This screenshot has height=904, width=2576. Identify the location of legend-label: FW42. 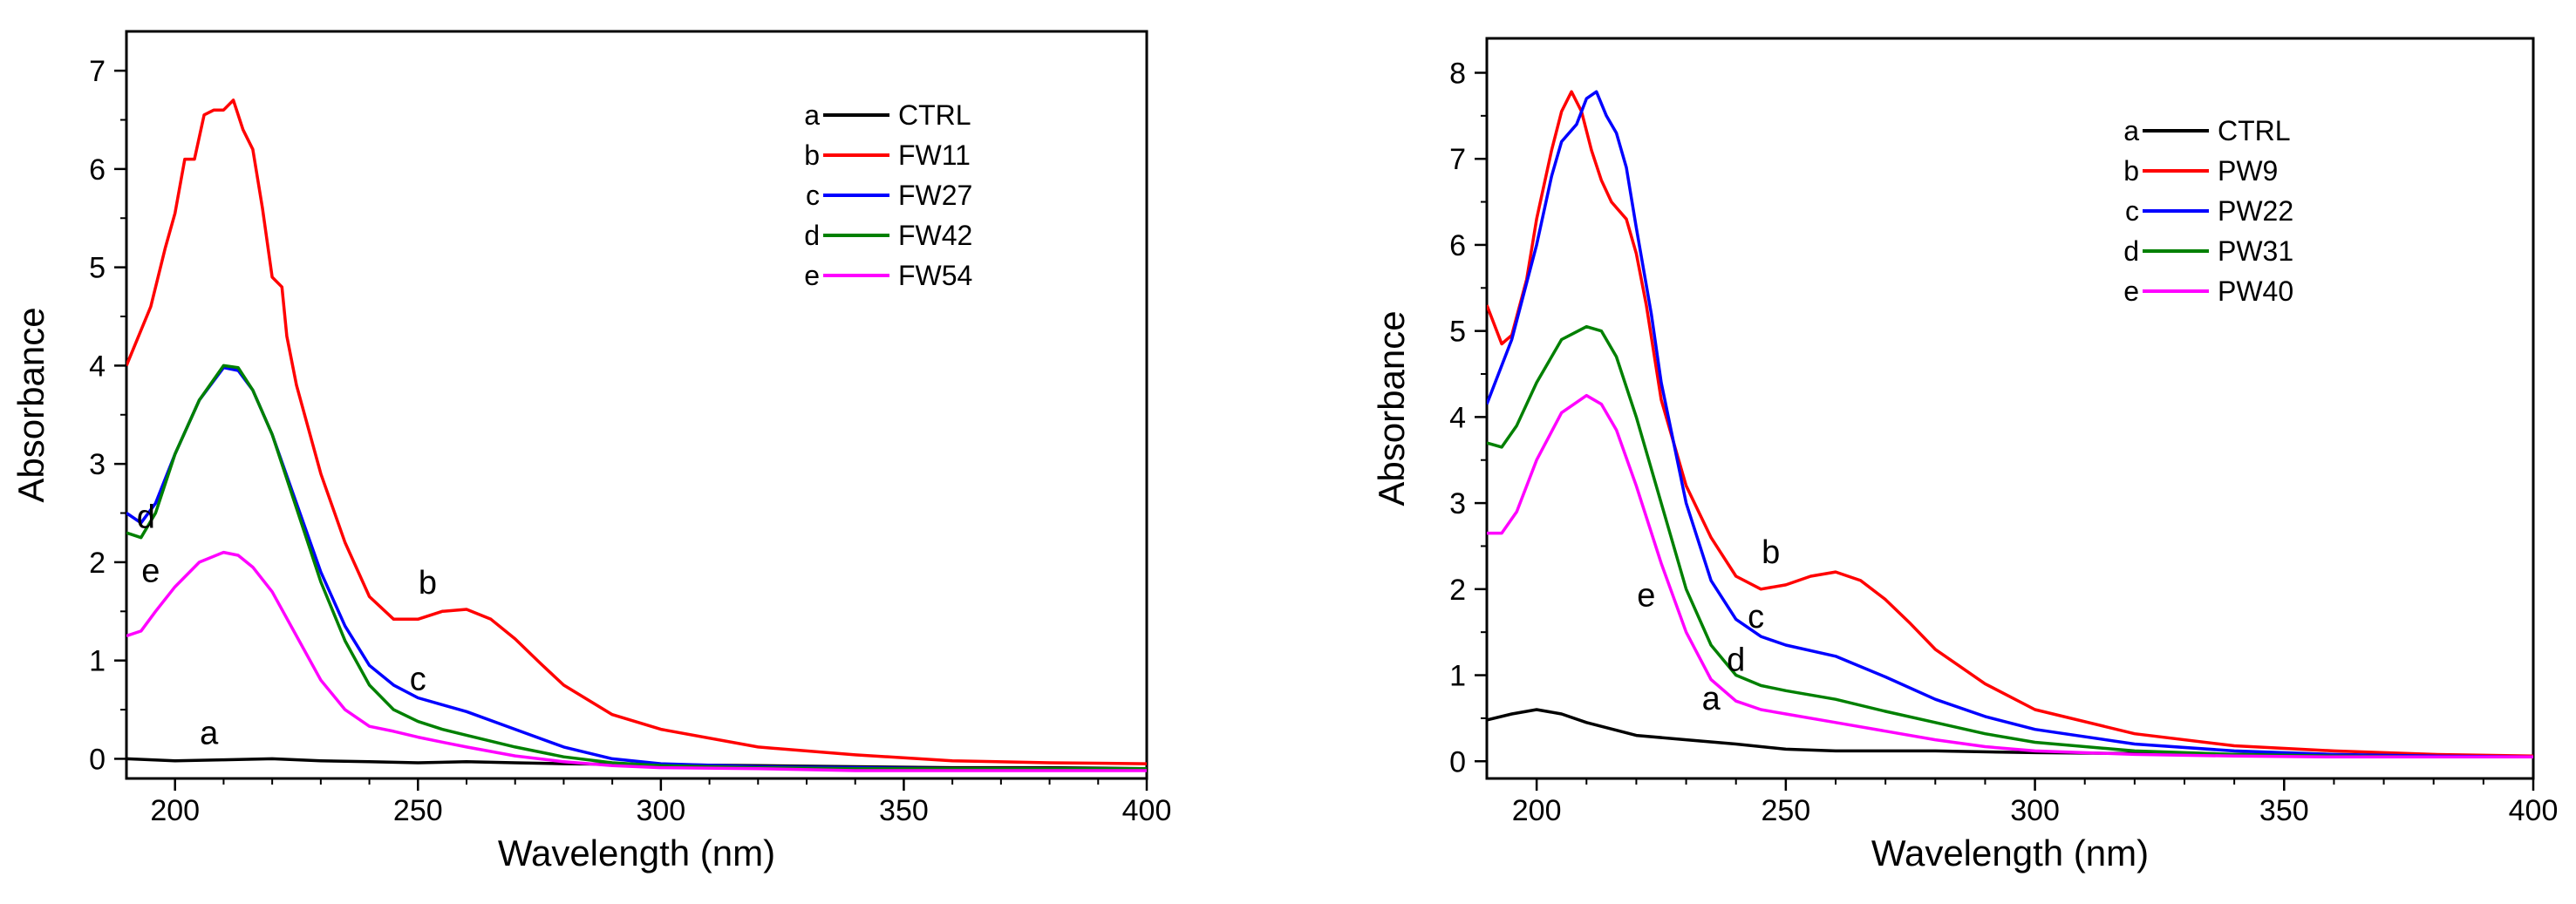
(935, 235).